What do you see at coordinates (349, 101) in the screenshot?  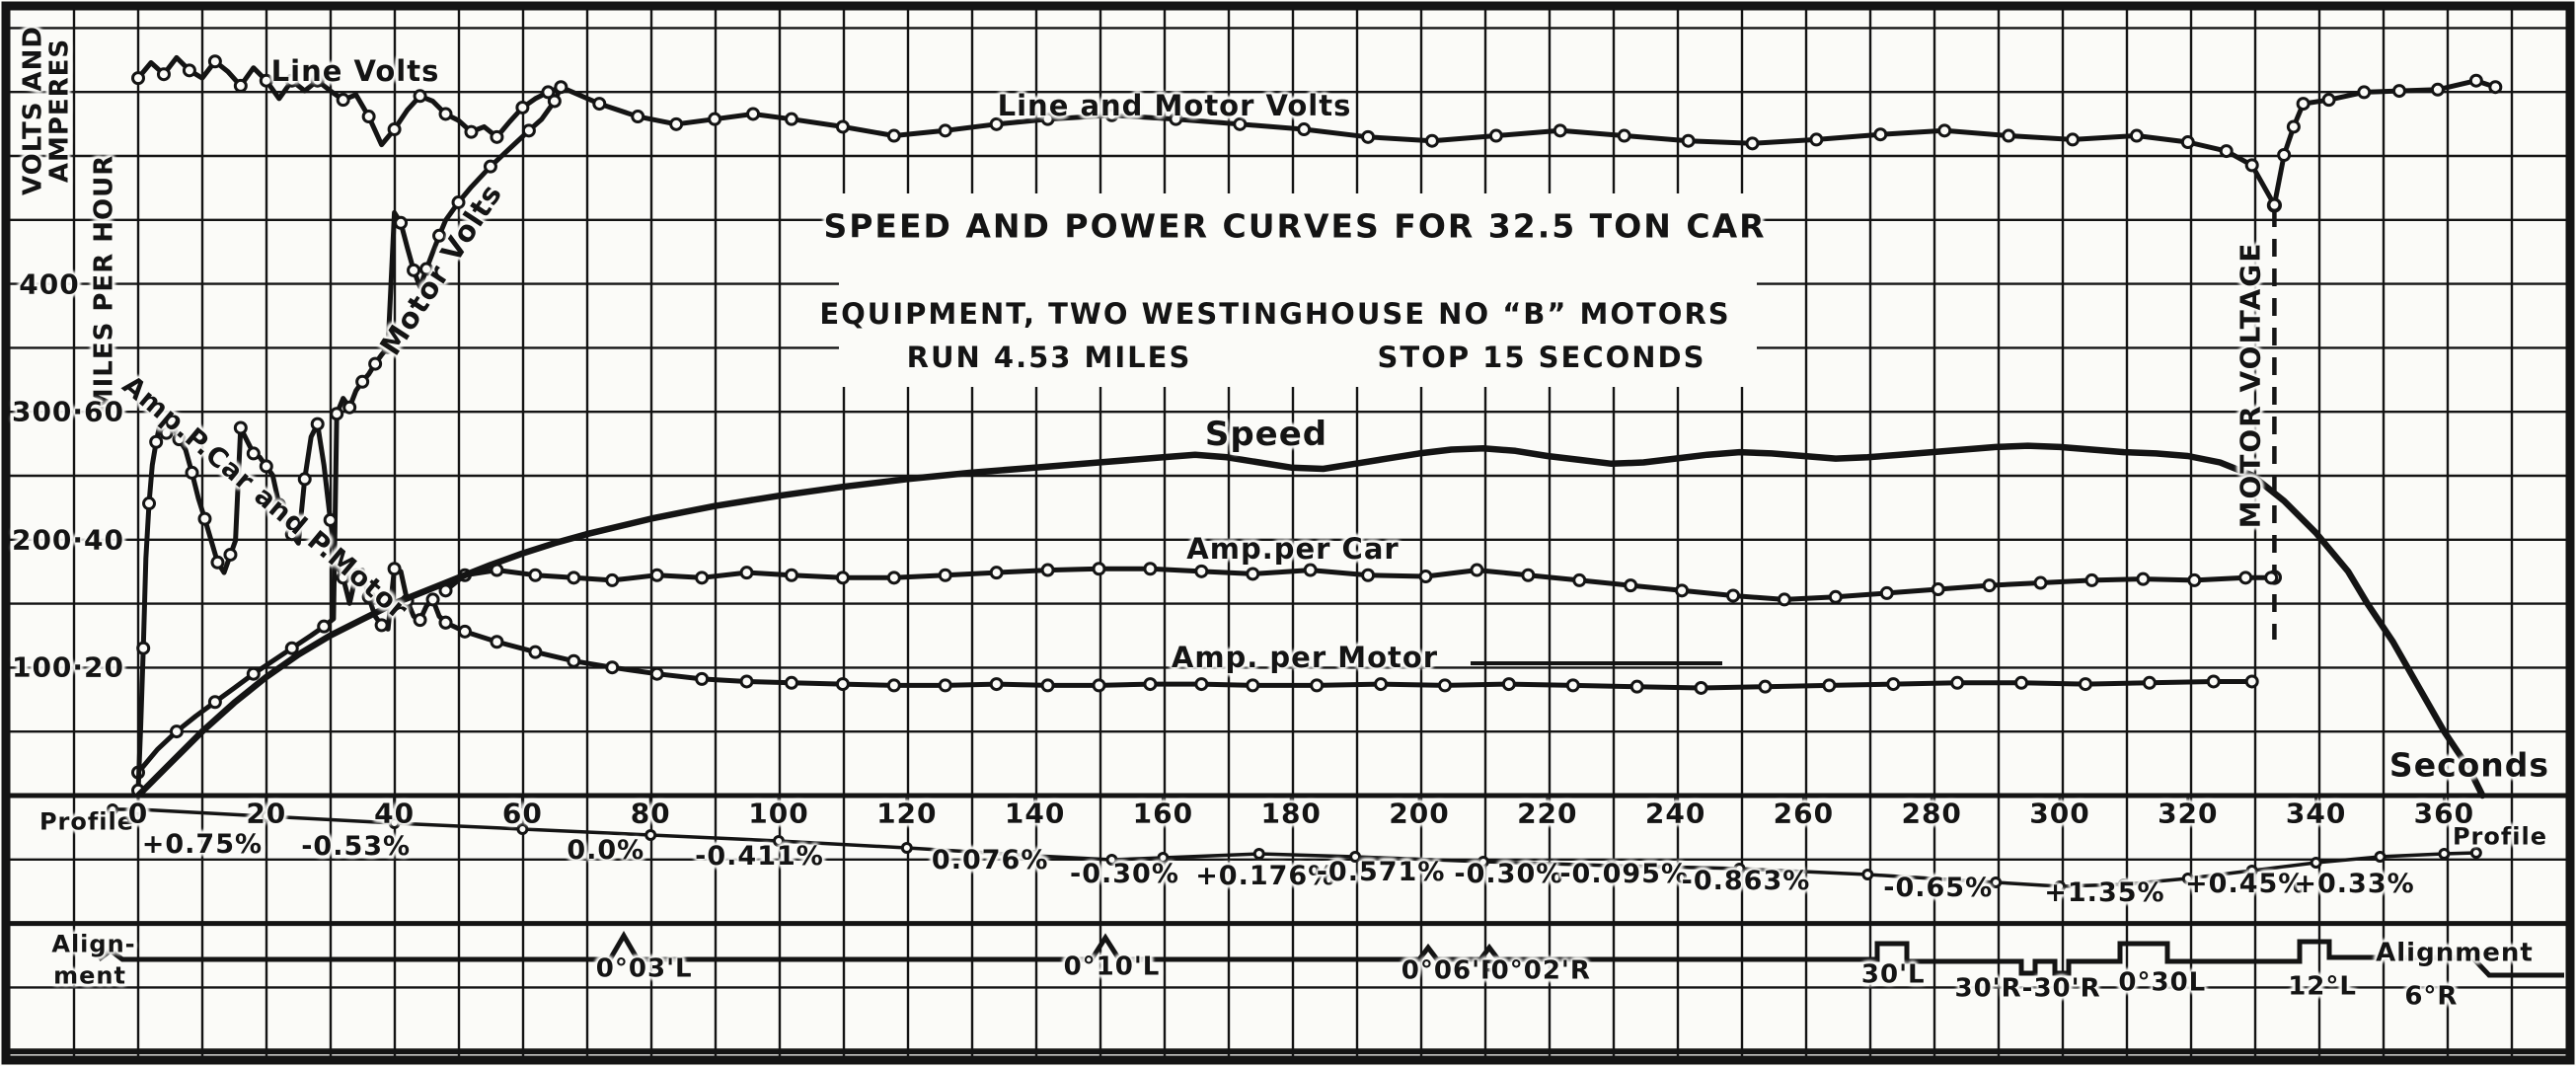 I see `curve-path` at bounding box center [349, 101].